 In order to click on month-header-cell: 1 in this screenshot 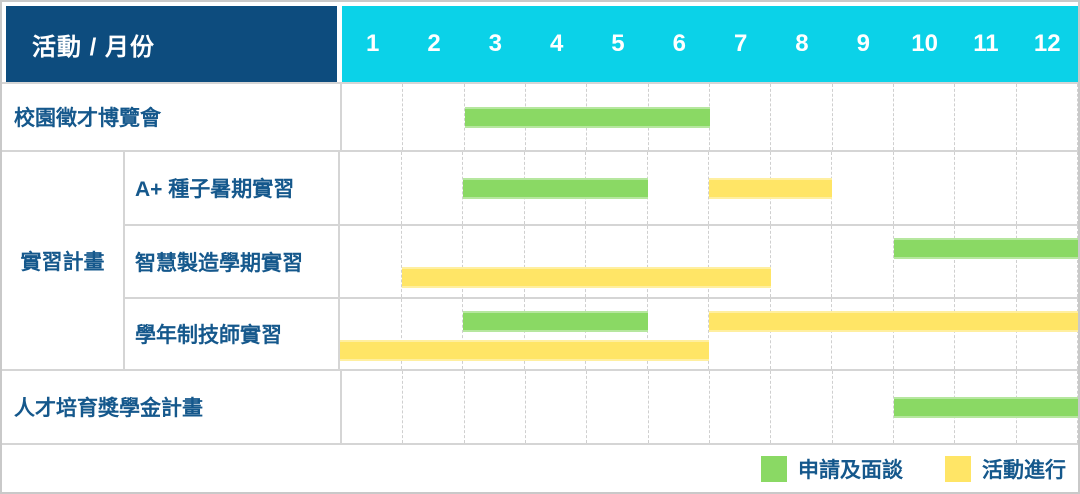, I will do `click(372, 43)`.